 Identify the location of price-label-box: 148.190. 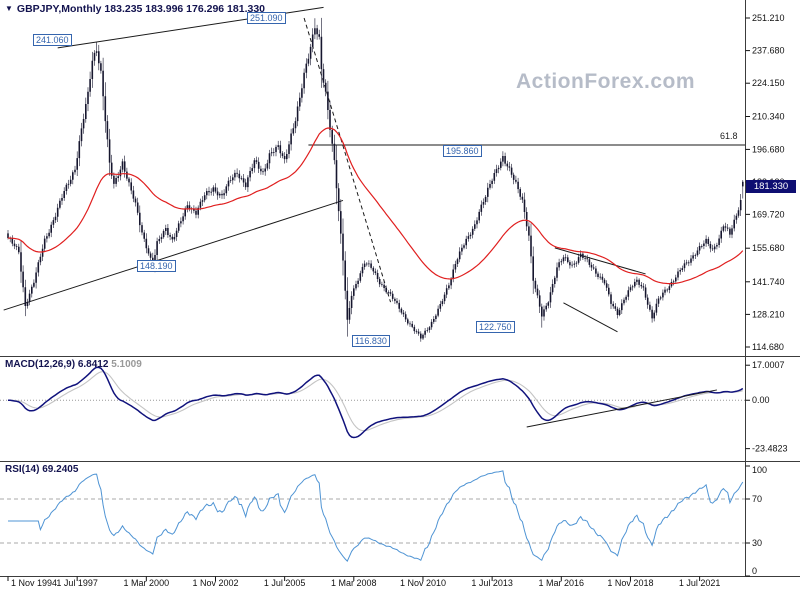
(156, 266).